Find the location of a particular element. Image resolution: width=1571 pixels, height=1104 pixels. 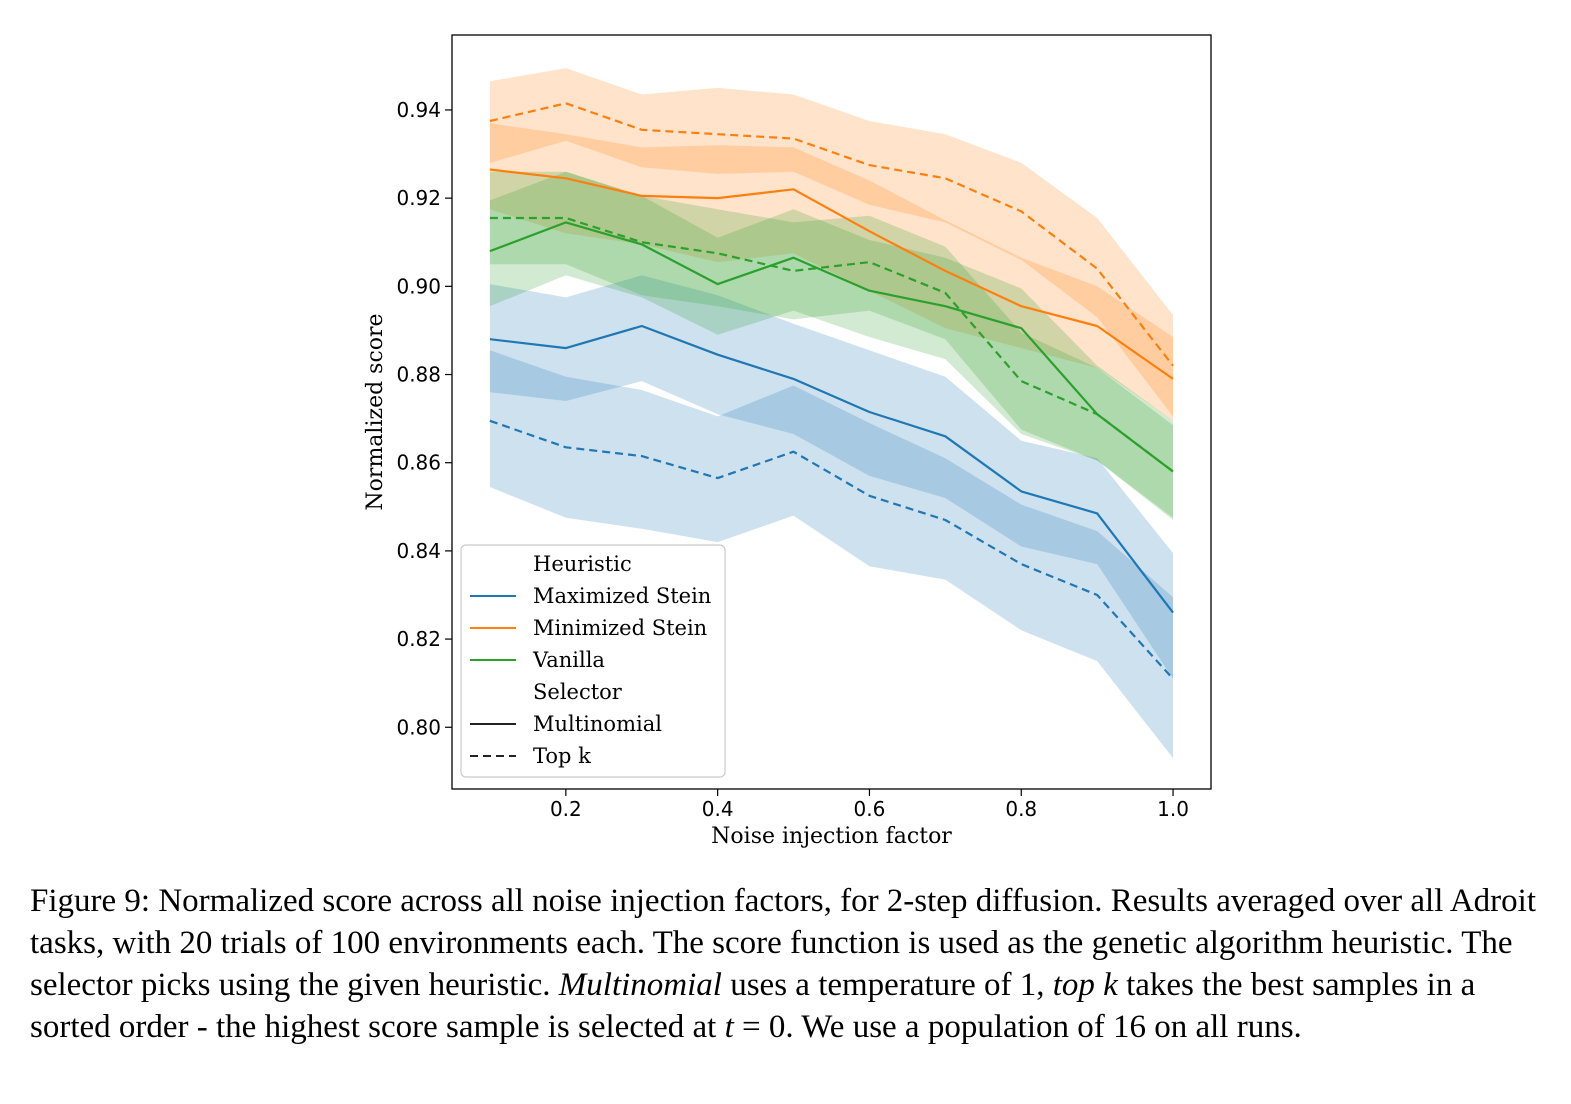

line-maximized-stein-multinomial is located at coordinates (831, 469).